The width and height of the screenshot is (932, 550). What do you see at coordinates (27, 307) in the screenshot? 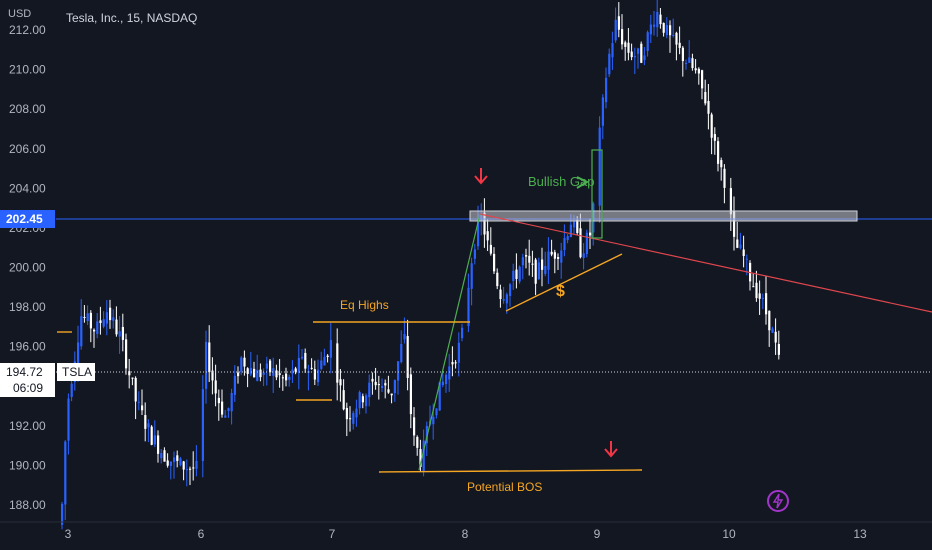
I see `y-tick-label: 198.00` at bounding box center [27, 307].